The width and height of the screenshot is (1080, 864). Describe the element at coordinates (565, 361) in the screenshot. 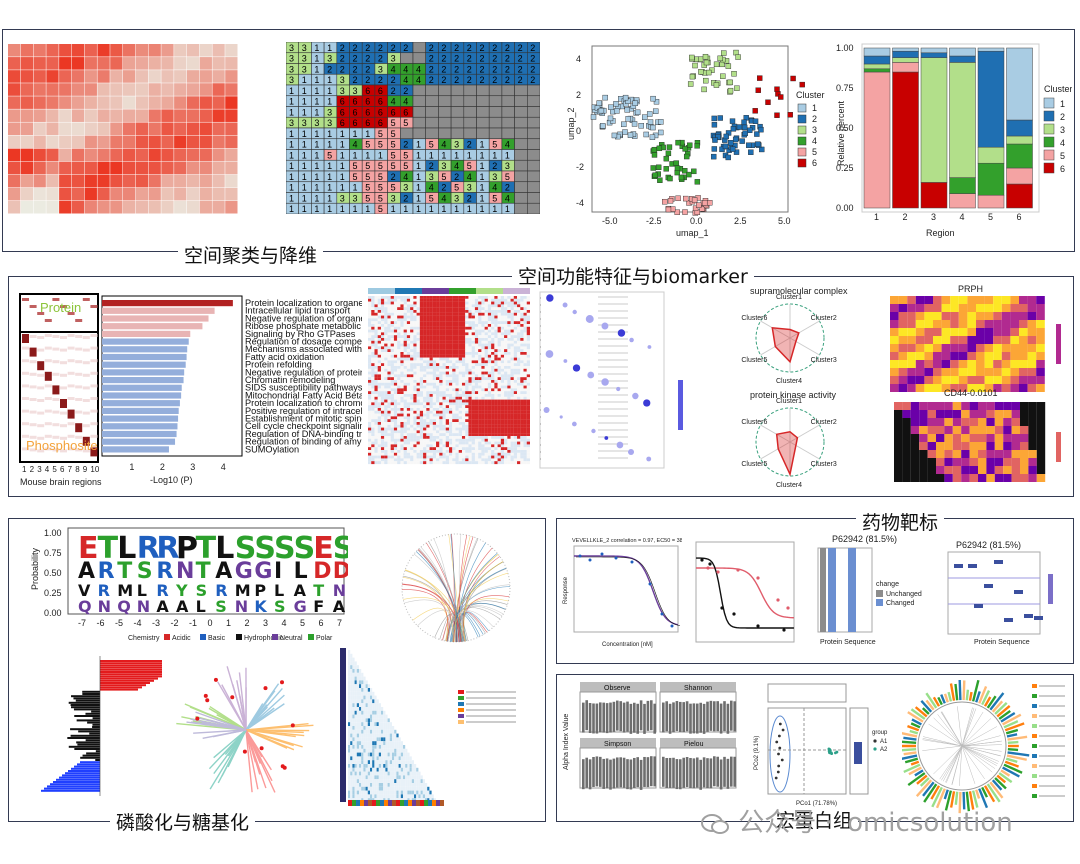

I see `dot-point` at that location.